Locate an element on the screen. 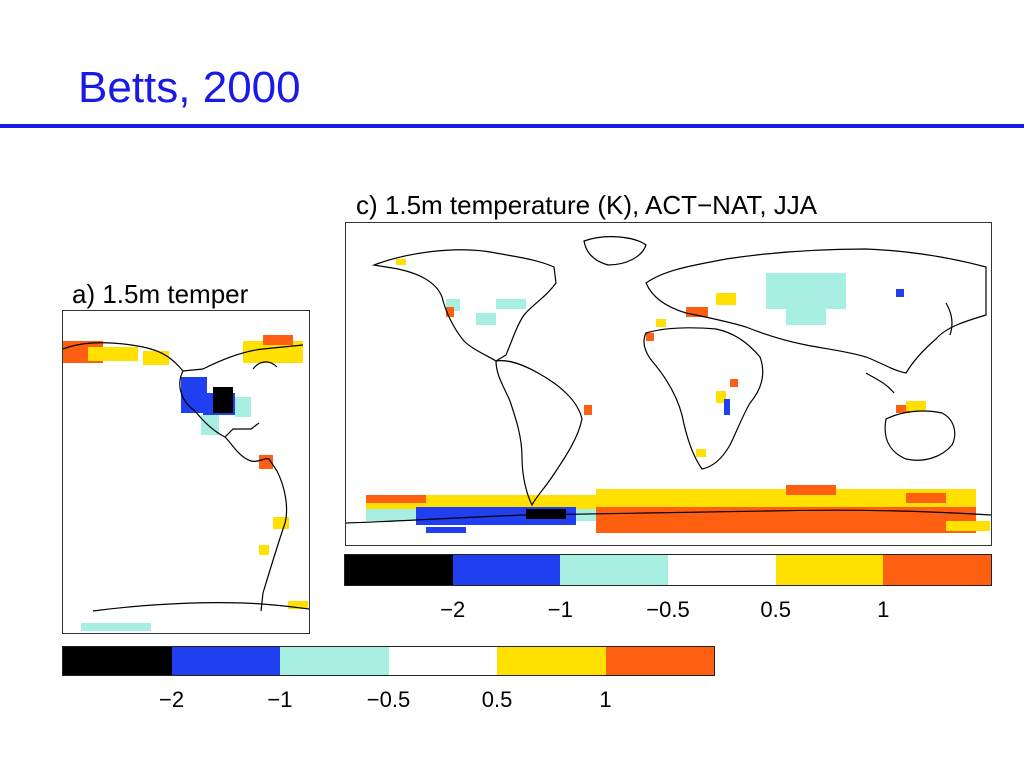  panel-a-title: a) 1.5m temper is located at coordinates (160, 294).